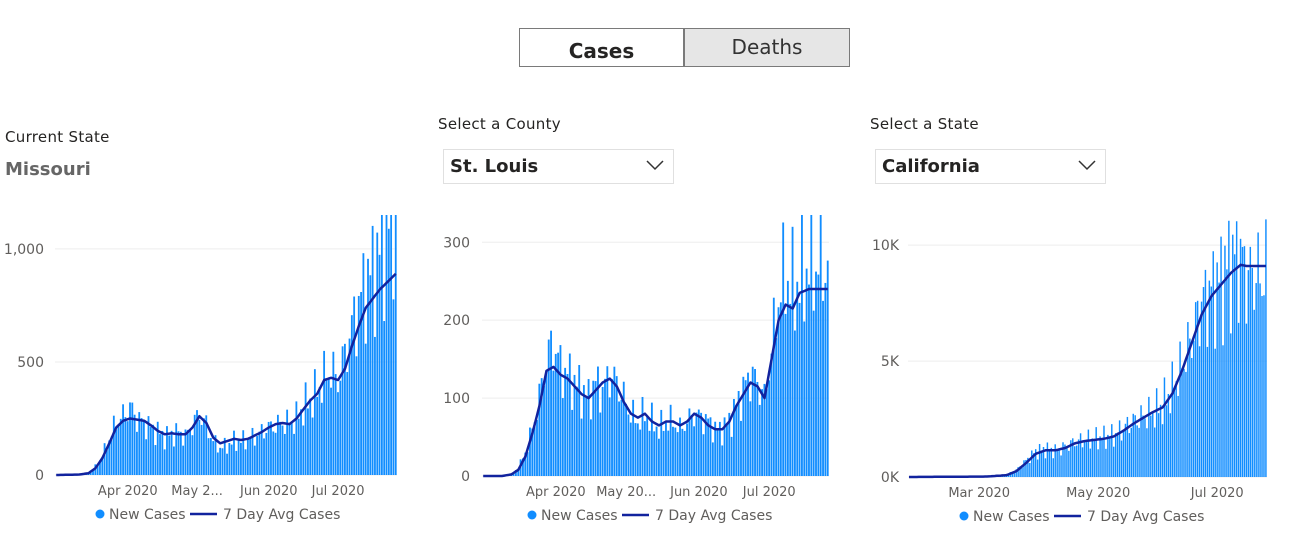 The height and width of the screenshot is (538, 1300). Describe the element at coordinates (456, 321) in the screenshot. I see `y-tick-label: 200` at that location.